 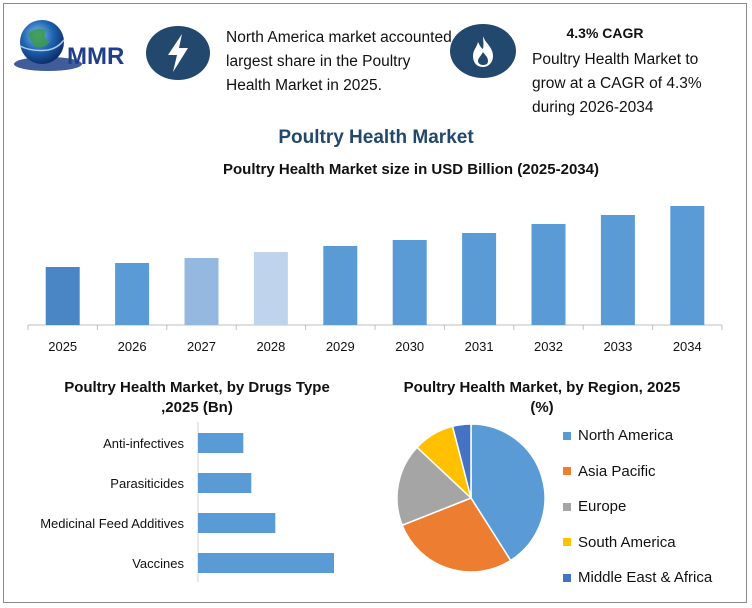 What do you see at coordinates (617, 471) in the screenshot?
I see `legend-label: Asia Pacific` at bounding box center [617, 471].